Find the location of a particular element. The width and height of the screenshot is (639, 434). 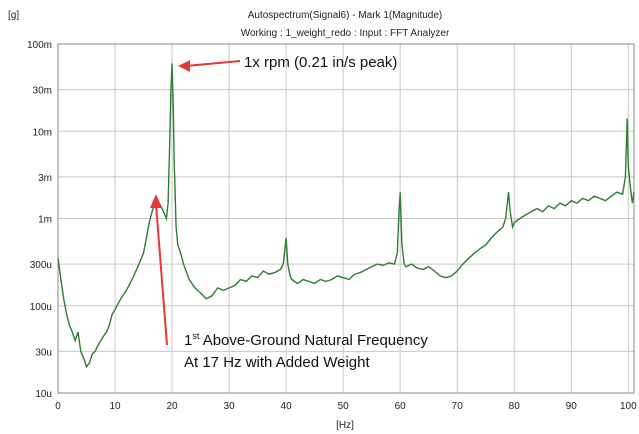

x-tick-label: 50 is located at coordinates (344, 406).